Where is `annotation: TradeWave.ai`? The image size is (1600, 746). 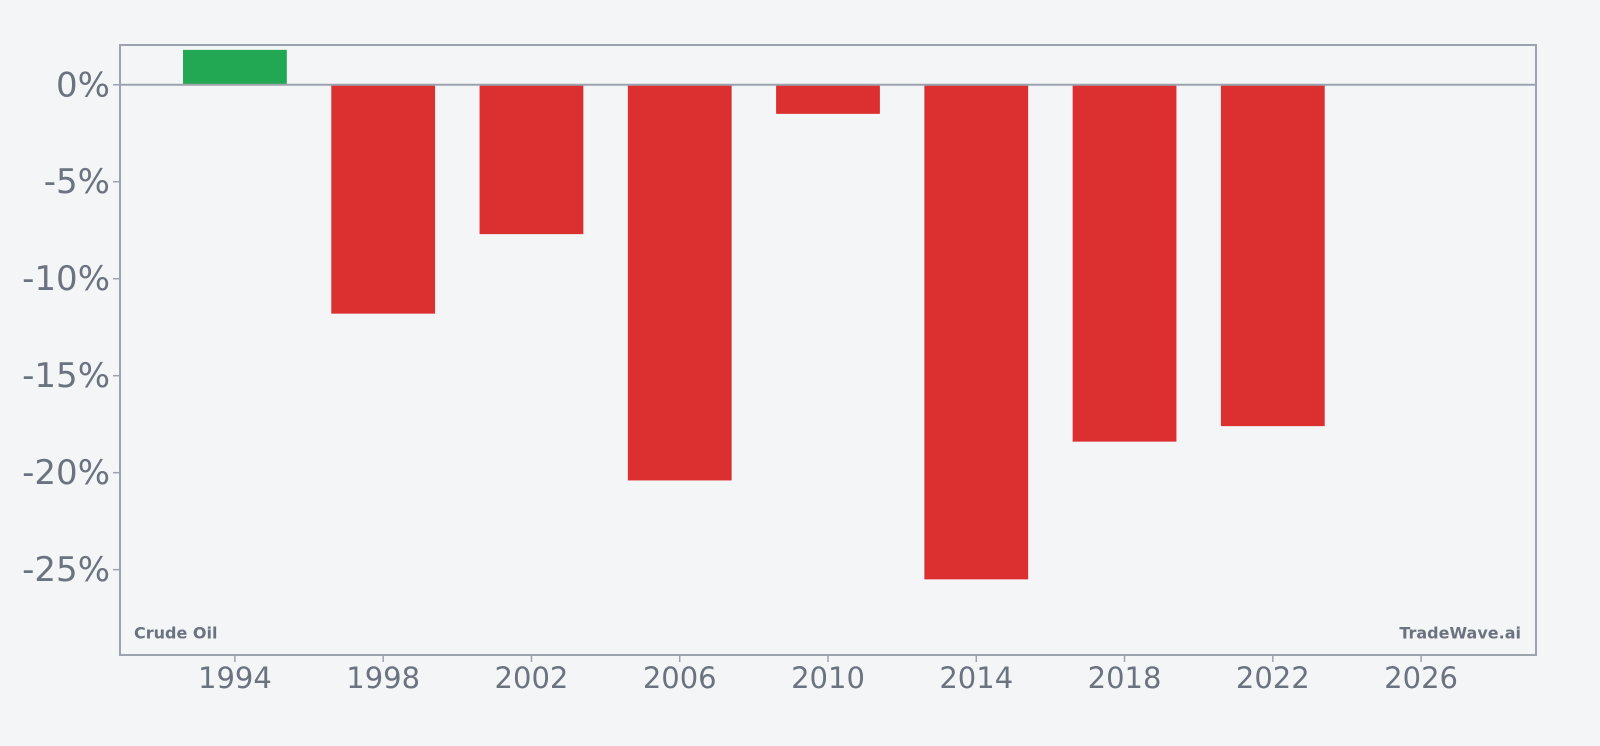
annotation: TradeWave.ai is located at coordinates (1460, 633).